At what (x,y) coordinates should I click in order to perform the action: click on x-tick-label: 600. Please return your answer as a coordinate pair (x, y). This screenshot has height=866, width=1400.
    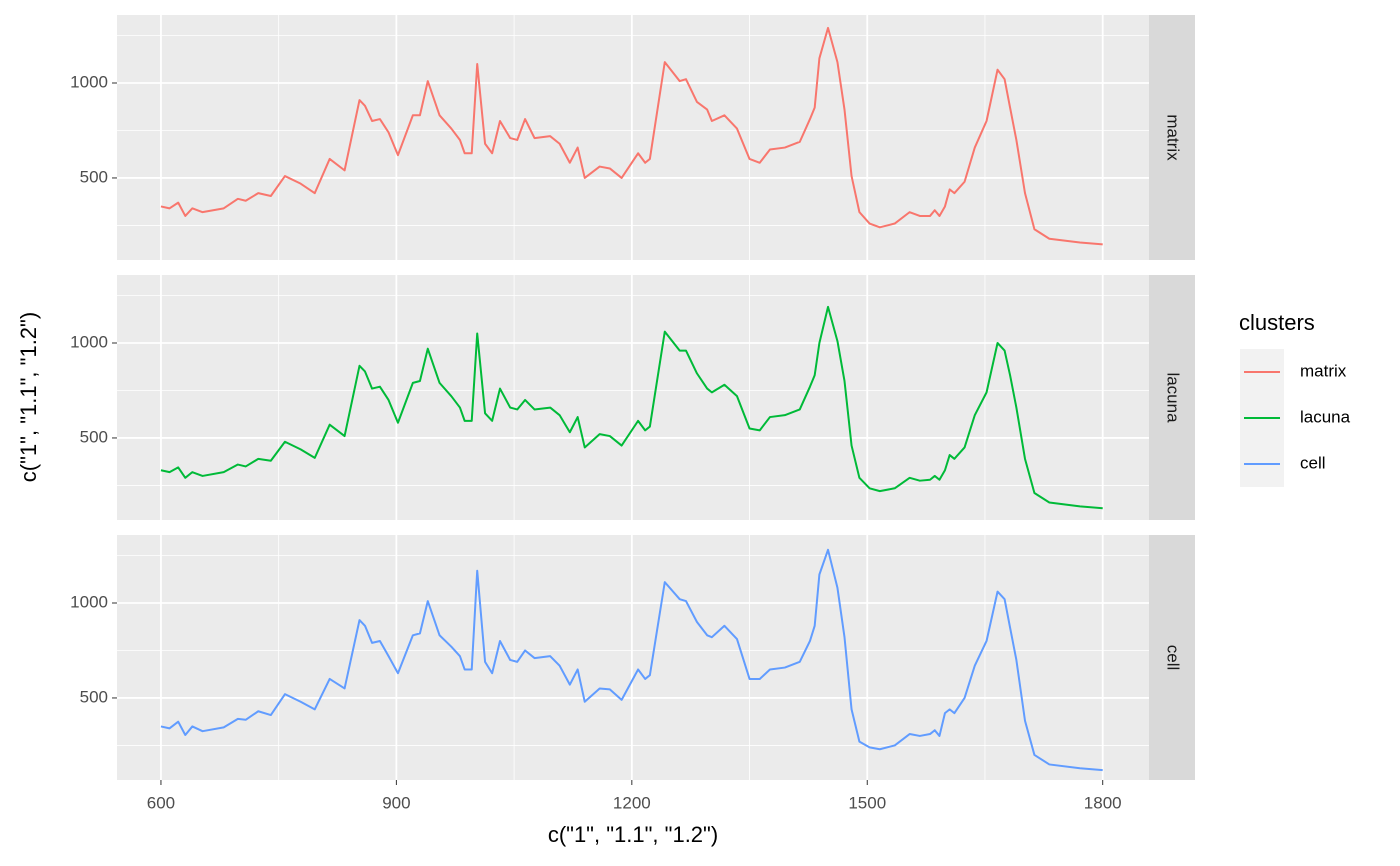
    Looking at the image, I should click on (161, 802).